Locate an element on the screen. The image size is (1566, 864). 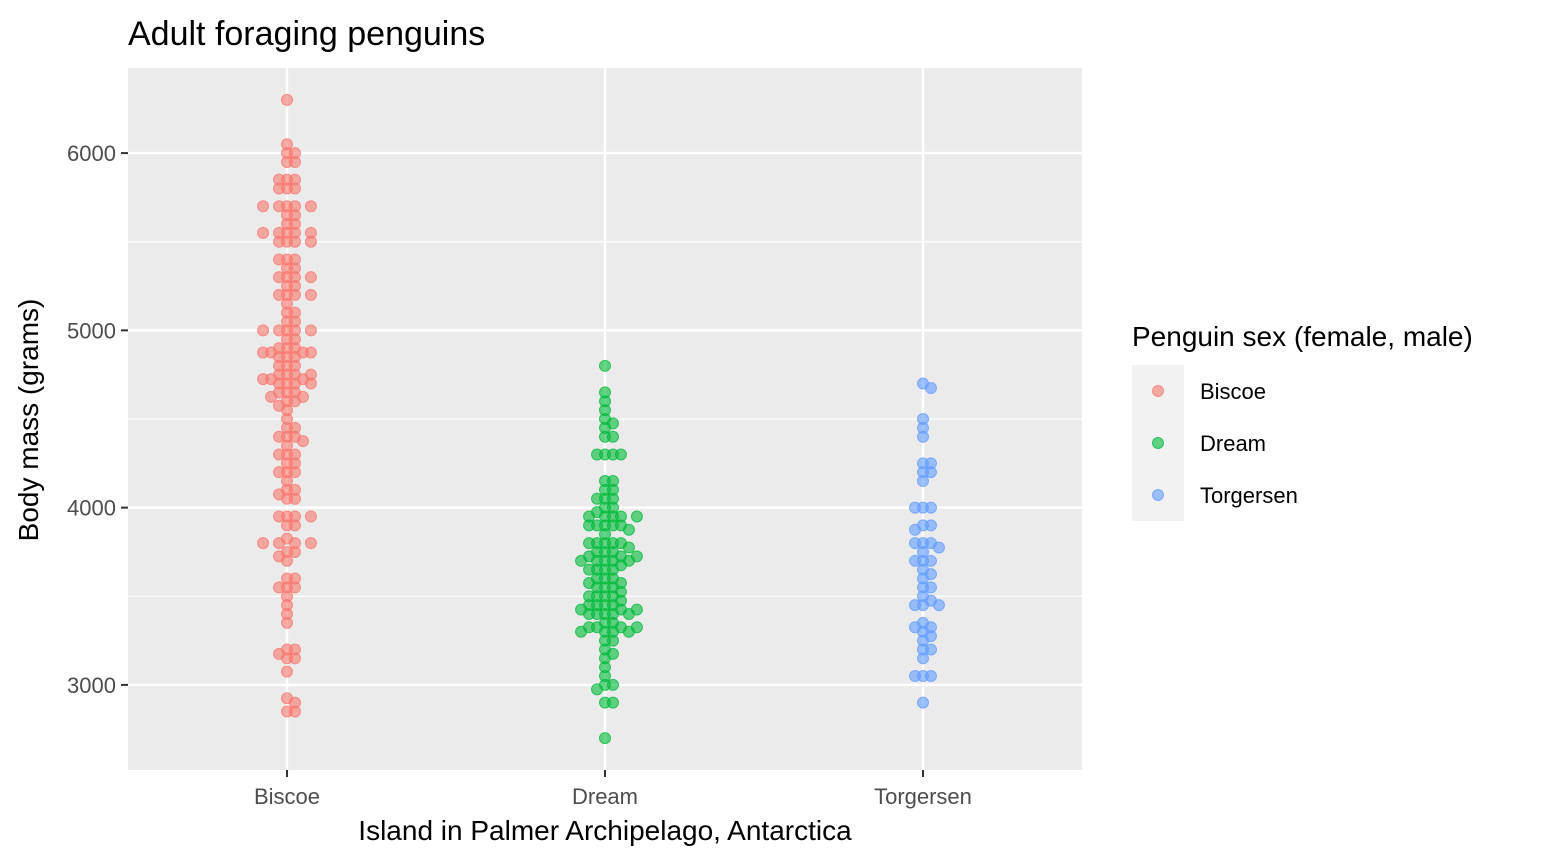
x-axis-title: Island in Palmer Archipelago, Antarctica is located at coordinates (605, 830).